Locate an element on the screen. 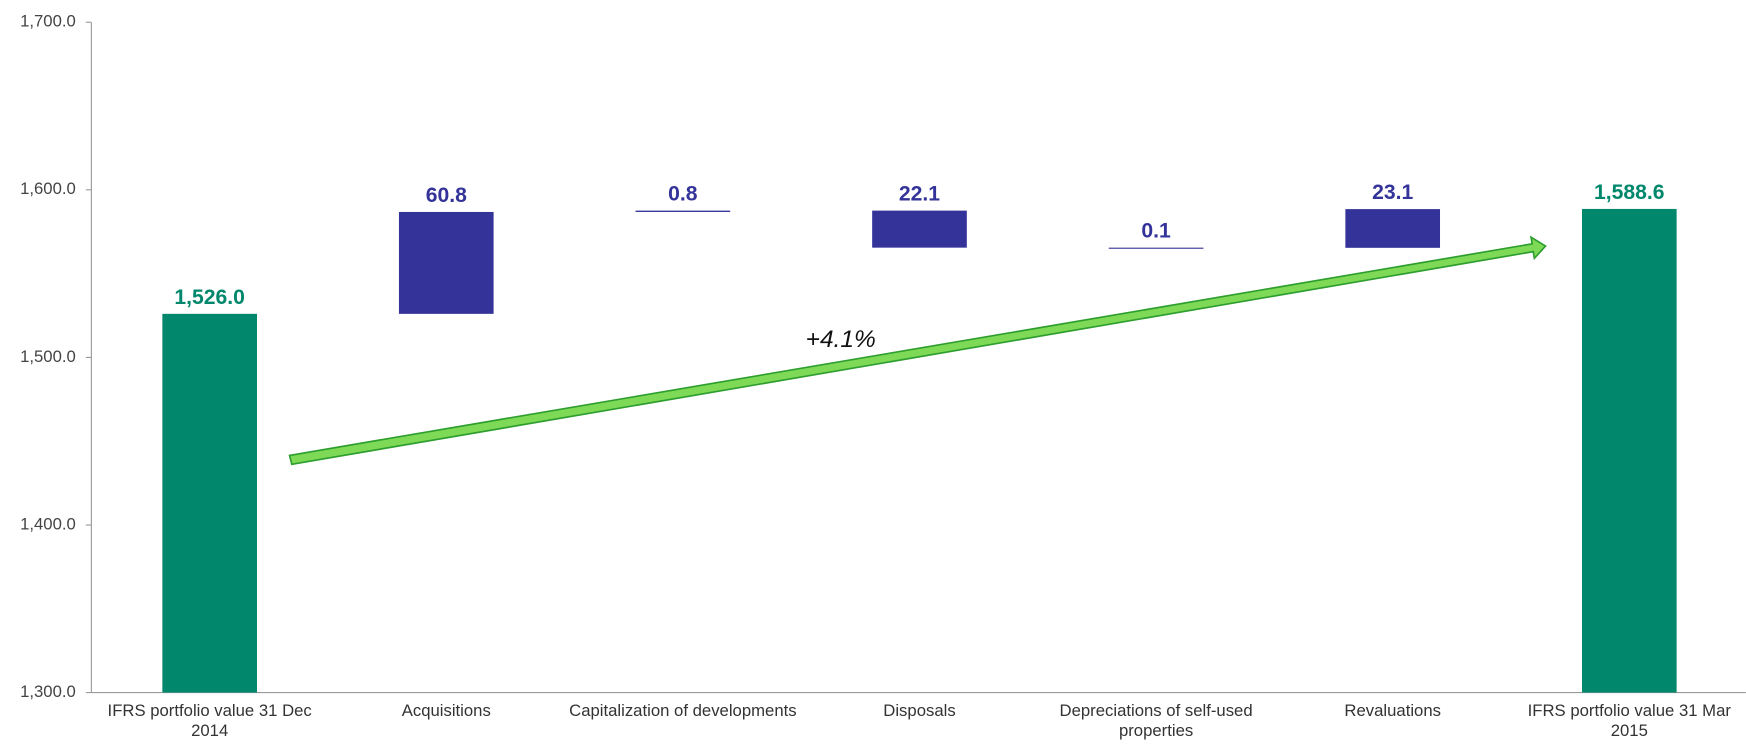  value-label: 0.8 is located at coordinates (683, 194).